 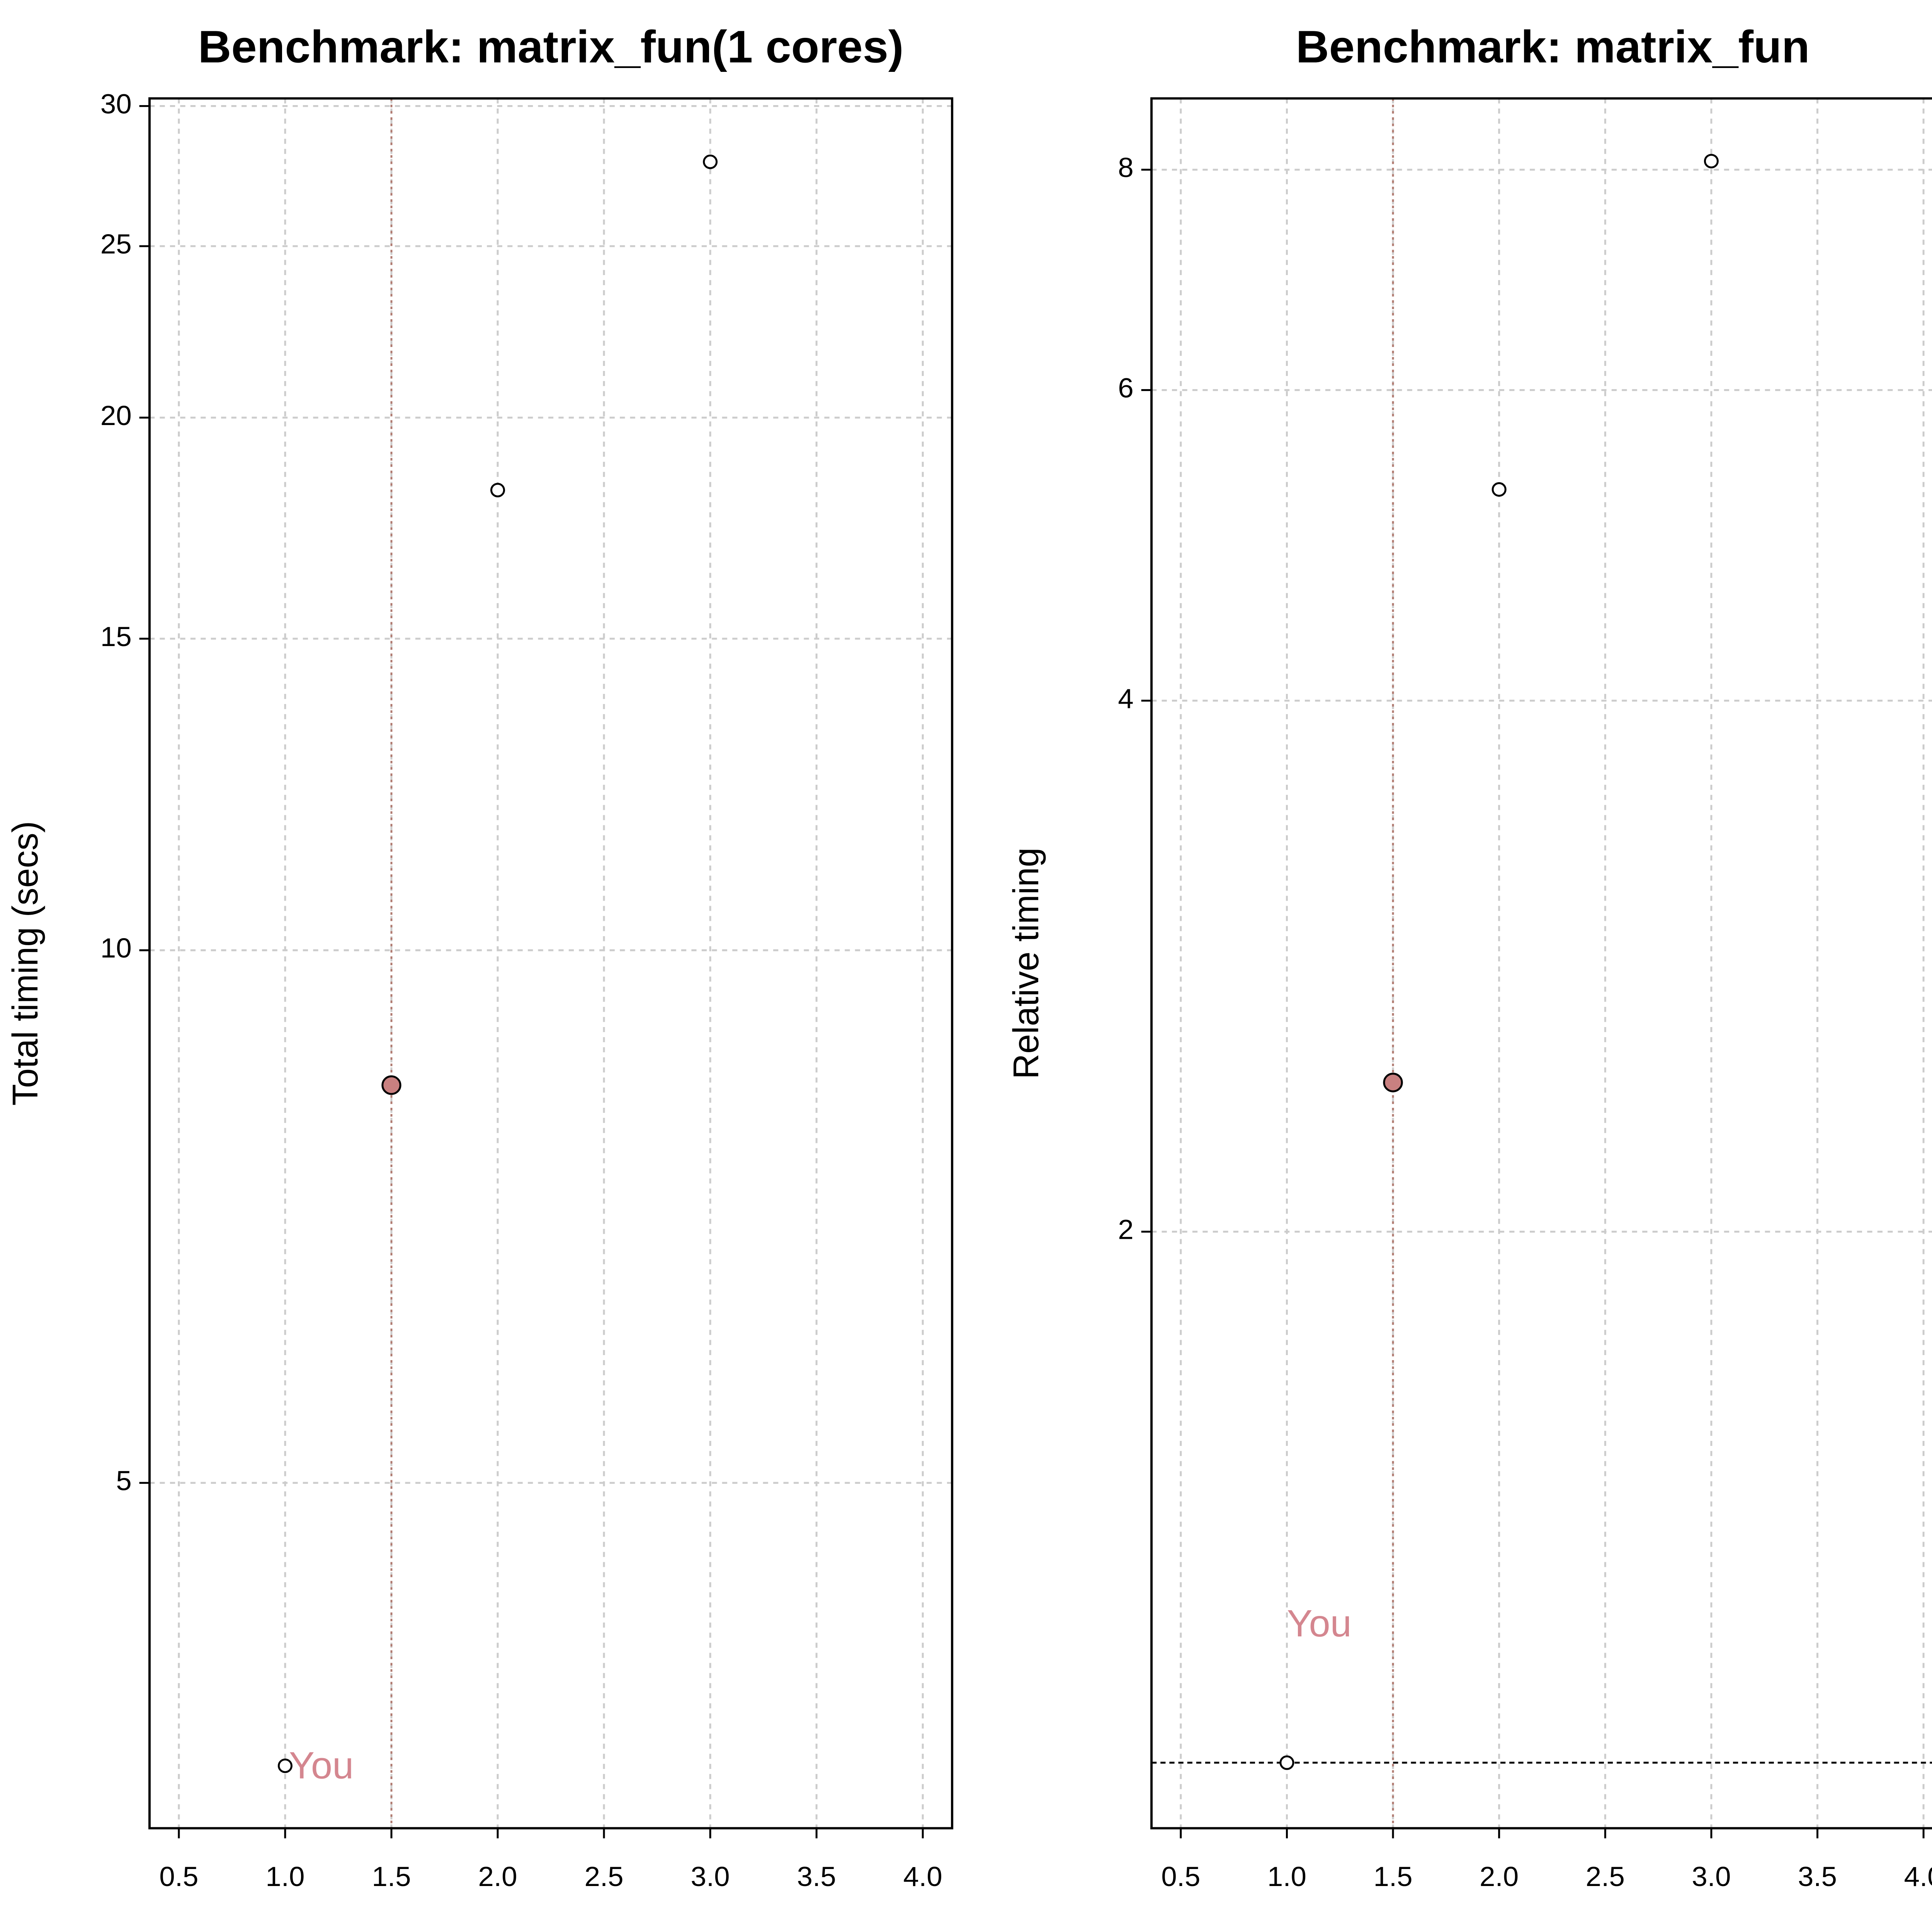 I want to click on y-tick-label: 2, so click(x=1126, y=1229).